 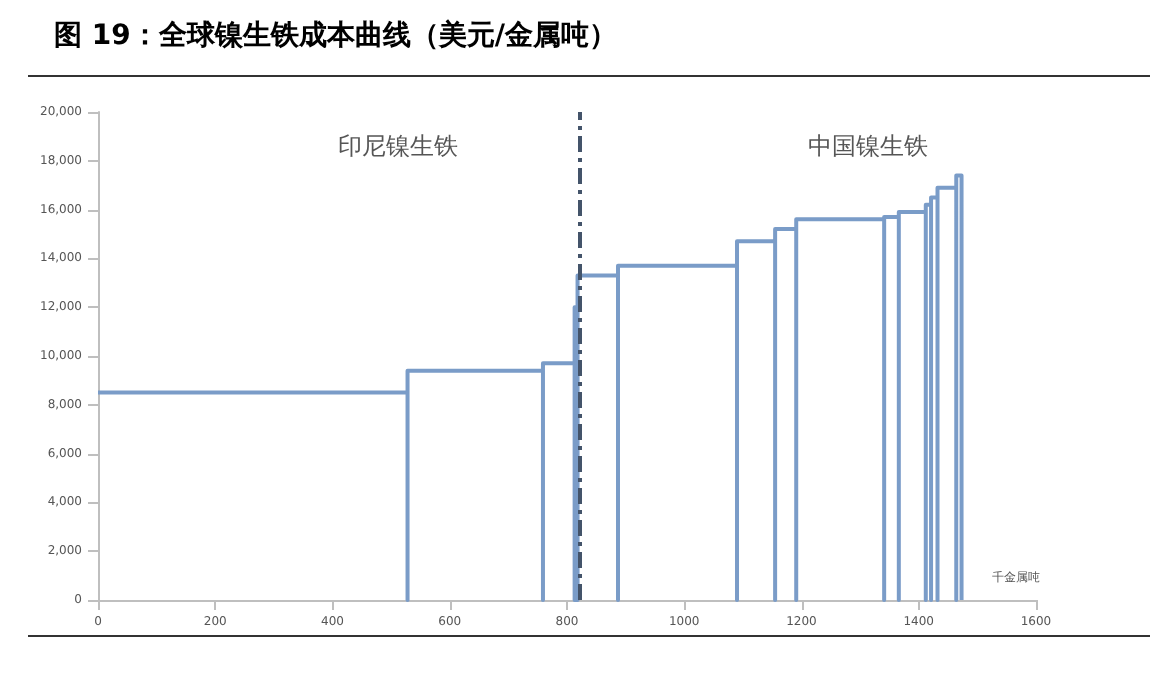 I want to click on chart-title: 图 19：全球镍生铁成本曲线（美元/金属吨）, so click(x=335, y=35).